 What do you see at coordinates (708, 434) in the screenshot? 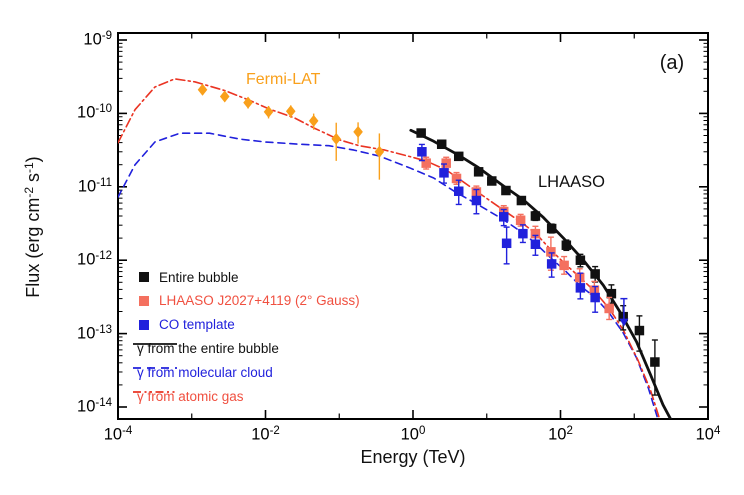
I see `x-axis-tick-label: 10⁴` at bounding box center [708, 434].